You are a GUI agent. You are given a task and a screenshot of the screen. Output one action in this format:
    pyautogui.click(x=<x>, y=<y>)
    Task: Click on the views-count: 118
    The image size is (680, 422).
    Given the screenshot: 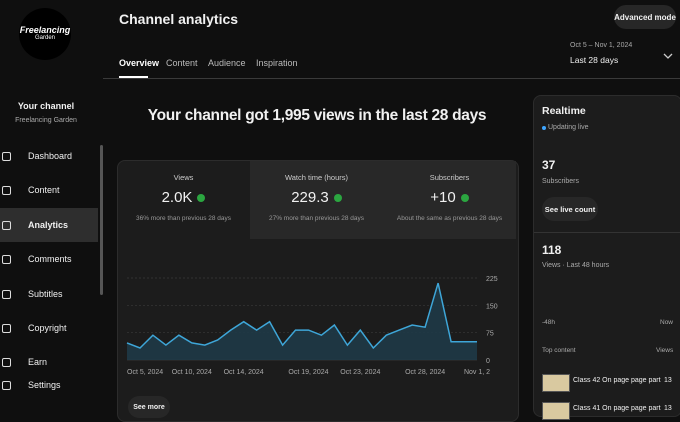 What is the action you would take?
    pyautogui.click(x=552, y=250)
    